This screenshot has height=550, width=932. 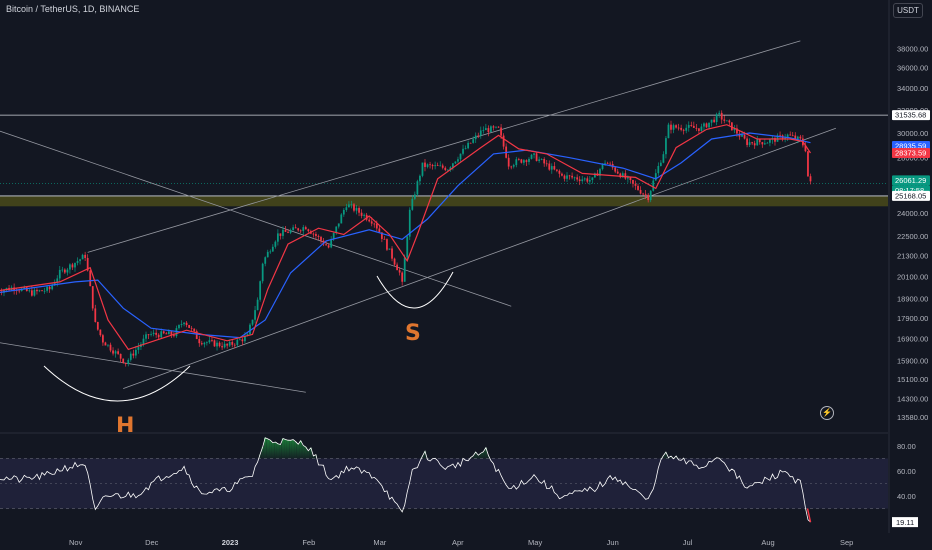 I want to click on rsi-pane, so click(x=444, y=480).